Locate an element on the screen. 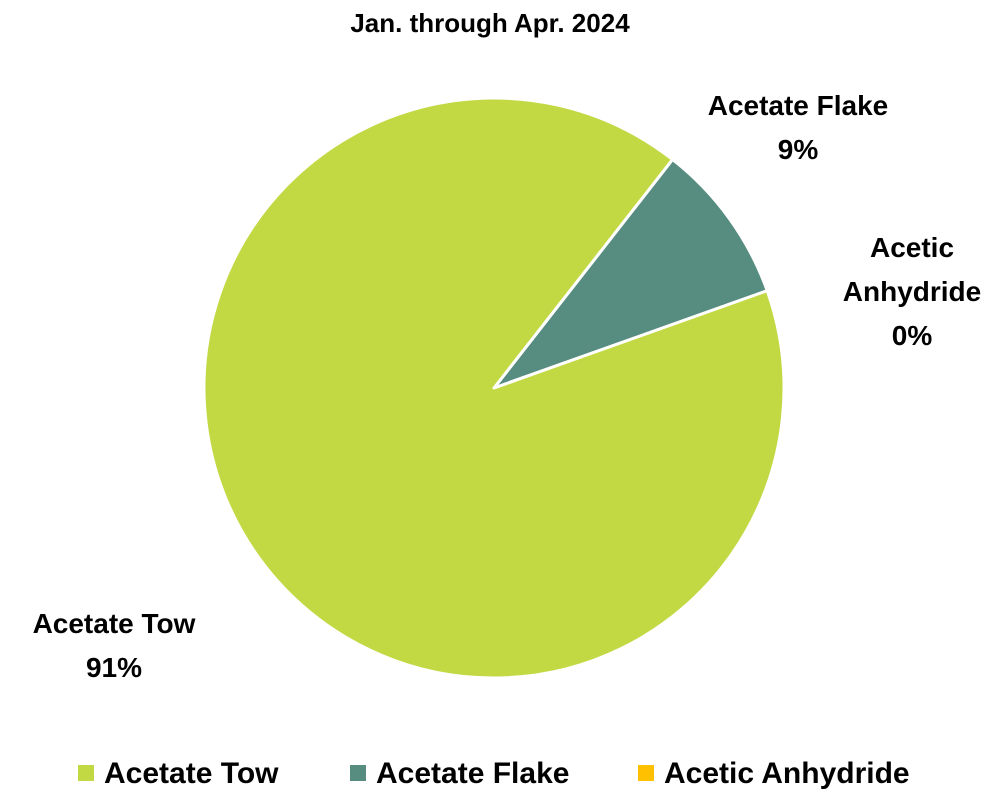  legend-label: Acetate Flake is located at coordinates (472, 773).